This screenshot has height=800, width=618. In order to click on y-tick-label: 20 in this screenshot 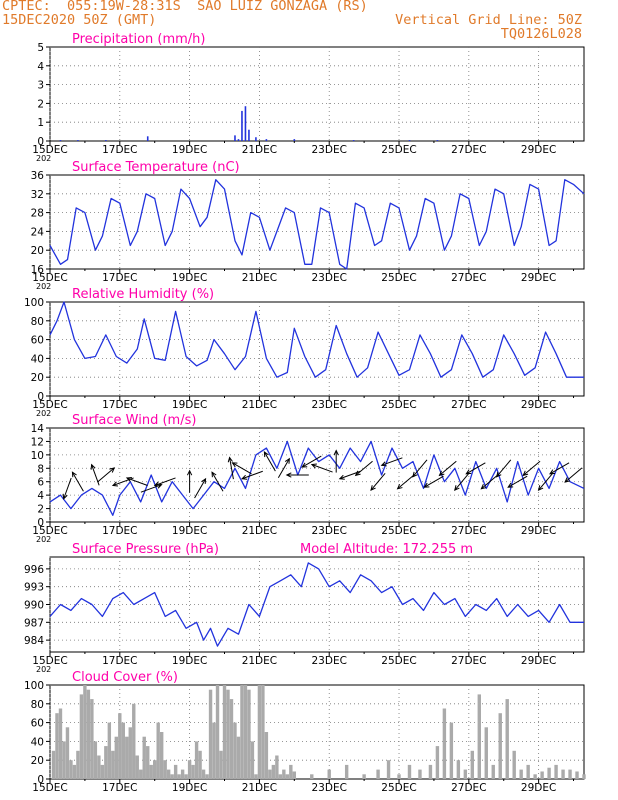, I will do `click(37, 761)`.